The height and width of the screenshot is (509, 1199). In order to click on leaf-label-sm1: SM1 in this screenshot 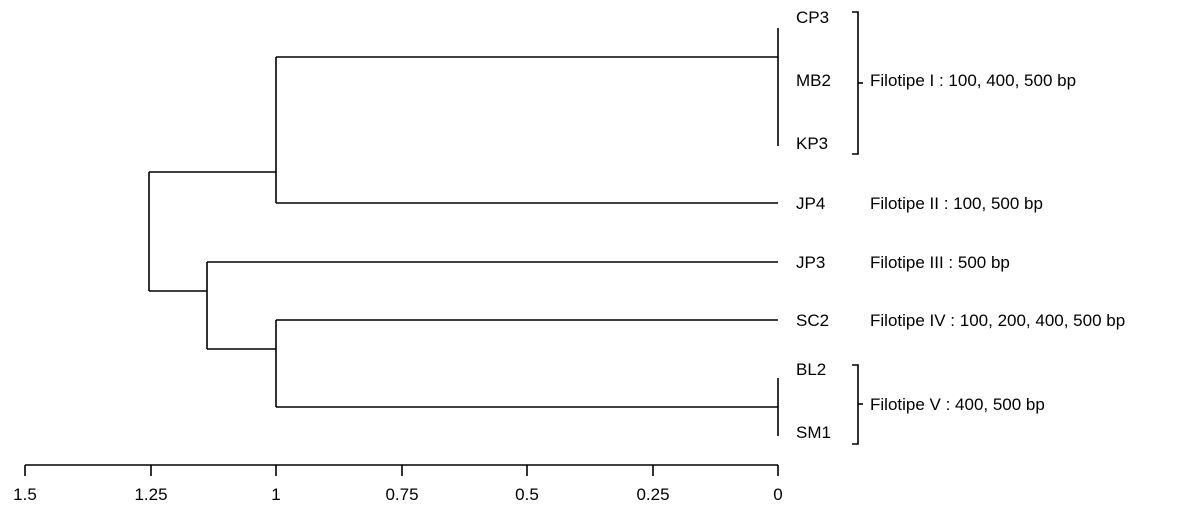, I will do `click(813, 432)`.